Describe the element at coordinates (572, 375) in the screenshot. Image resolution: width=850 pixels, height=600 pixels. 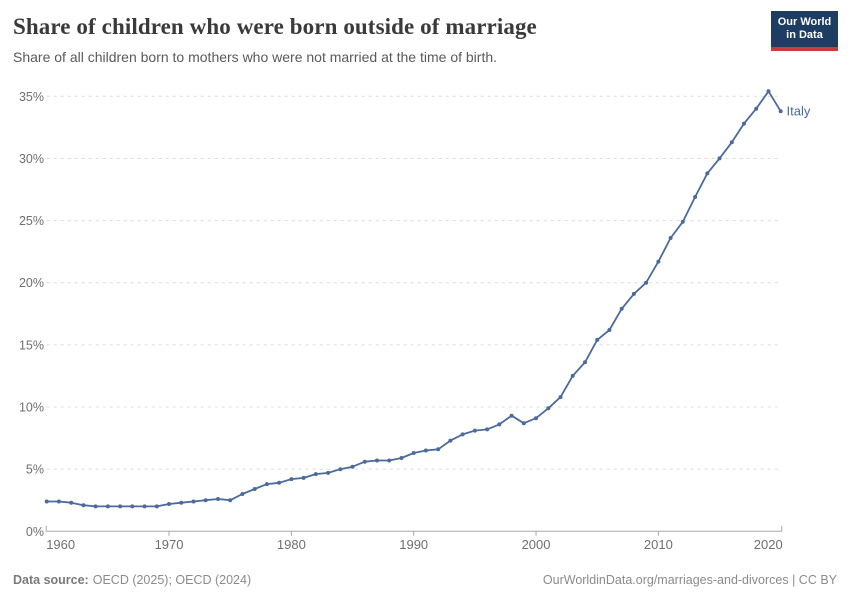
I see `data-point-2003` at that location.